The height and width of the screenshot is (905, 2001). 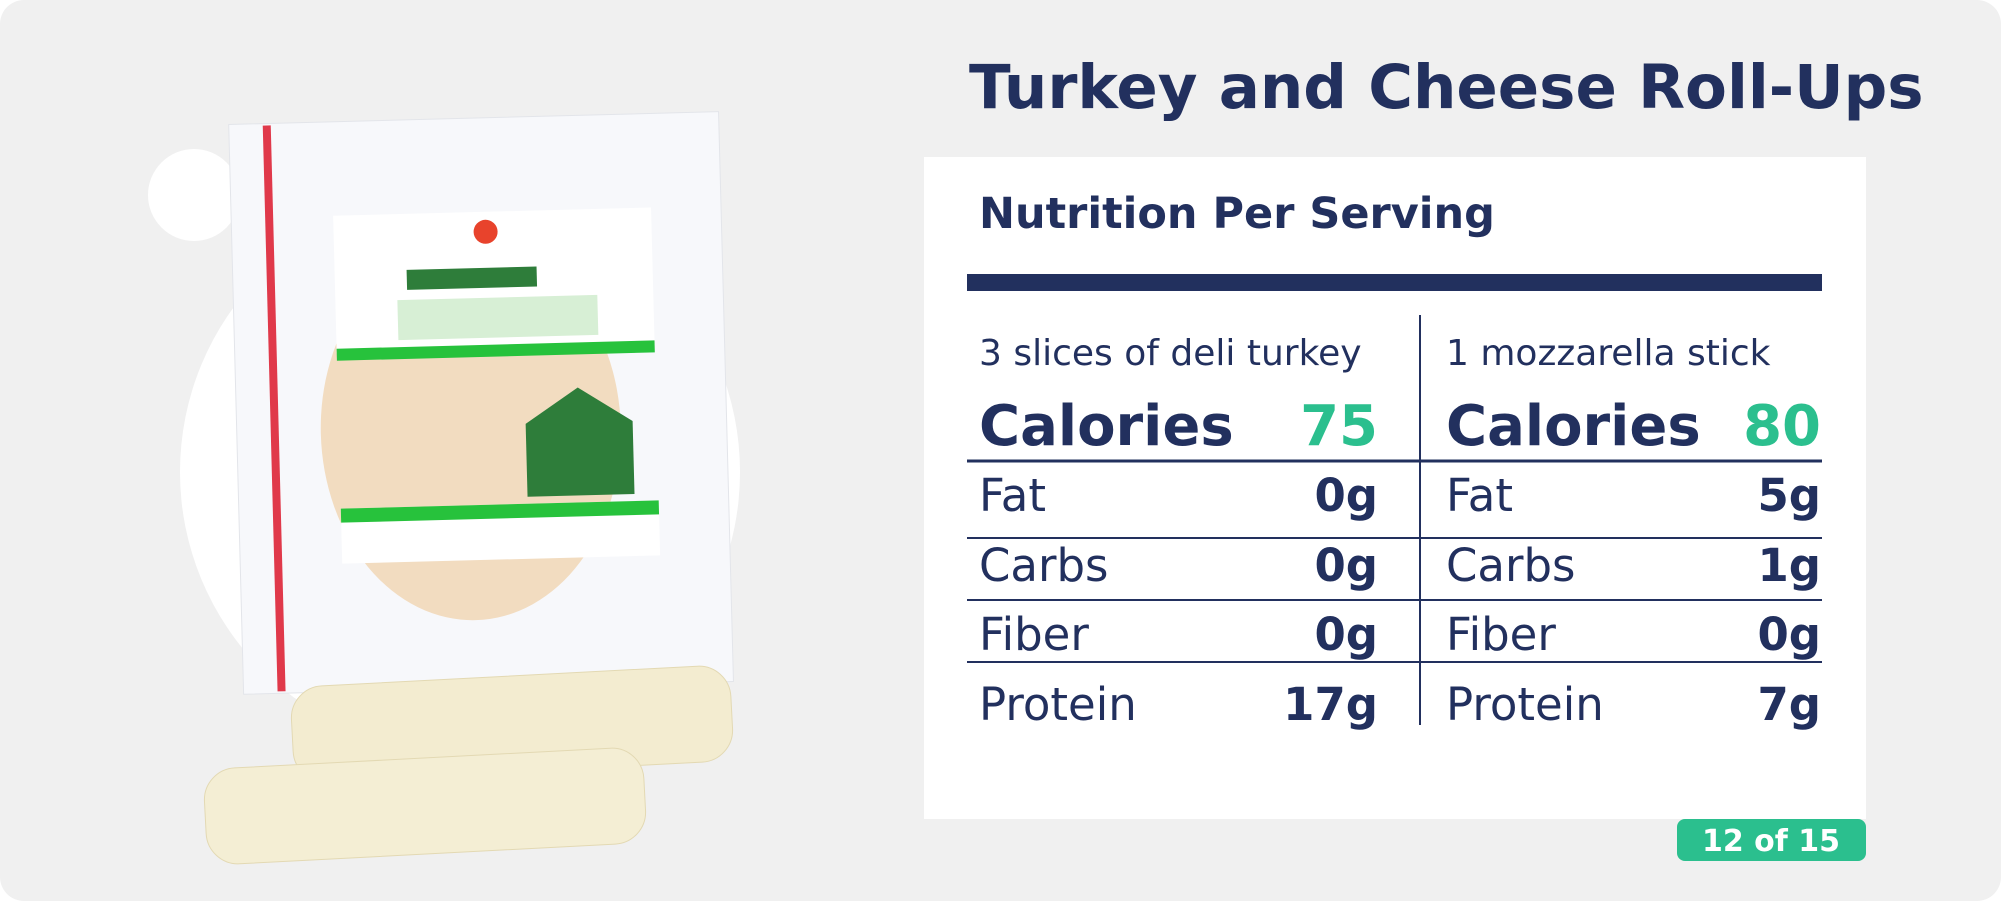 What do you see at coordinates (580, 442) in the screenshot?
I see `barn` at bounding box center [580, 442].